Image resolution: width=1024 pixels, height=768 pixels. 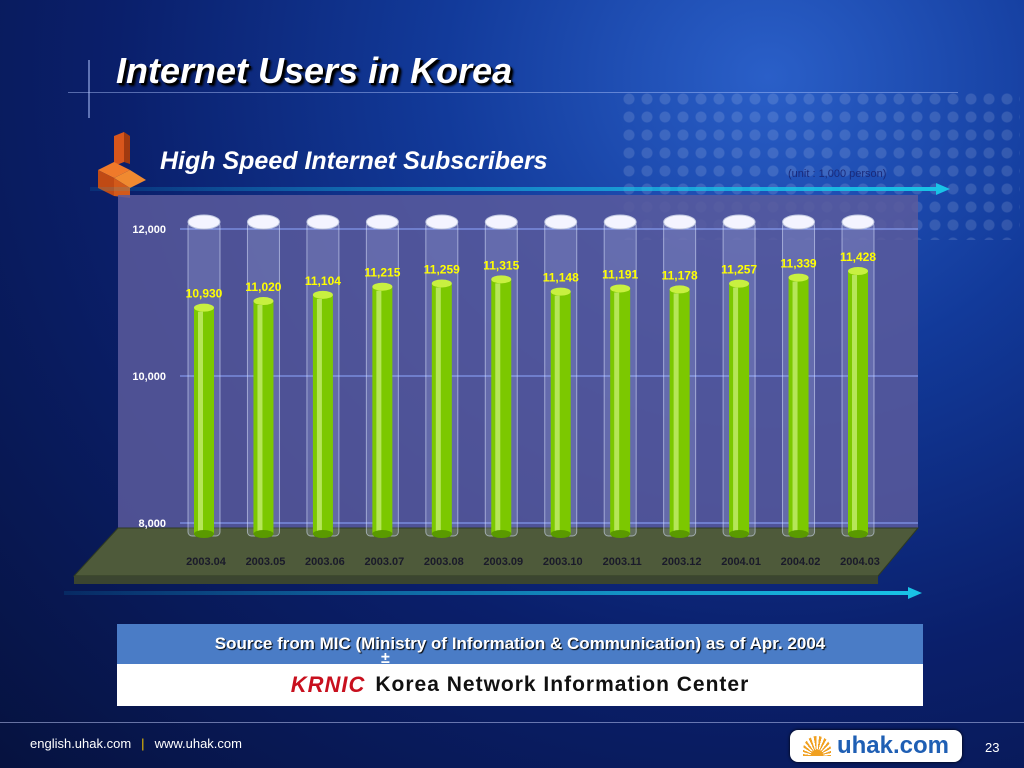 What do you see at coordinates (680, 275) in the screenshot?
I see `value-label: 11,178` at bounding box center [680, 275].